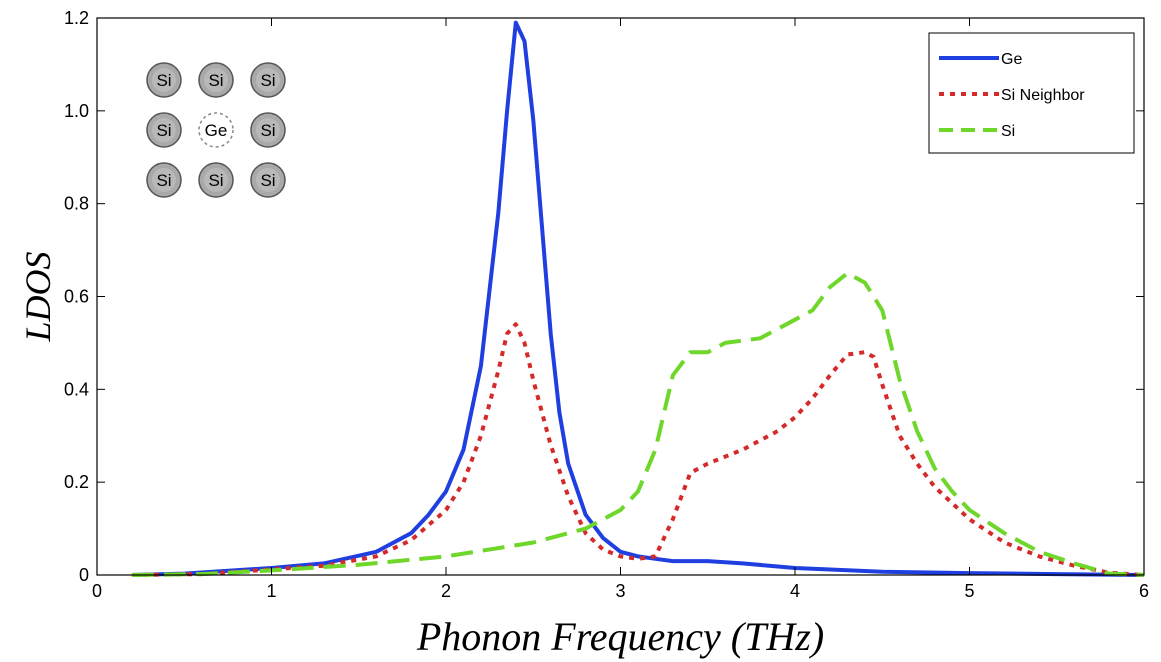  What do you see at coordinates (795, 591) in the screenshot?
I see `x-tick-label: 4` at bounding box center [795, 591].